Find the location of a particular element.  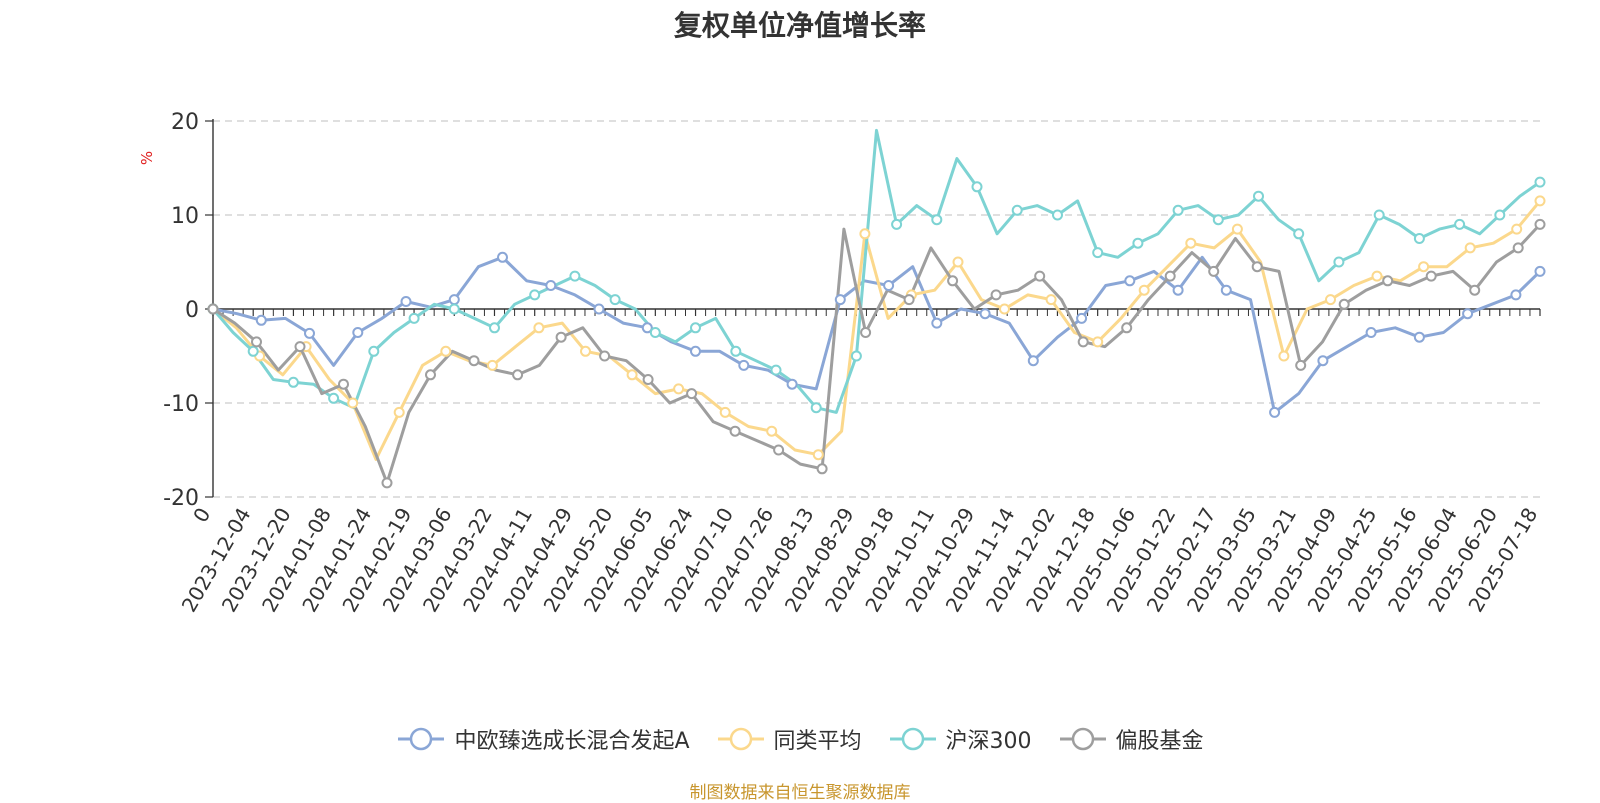

legend-label: 中欧臻选成长混合发起A is located at coordinates (572, 741).